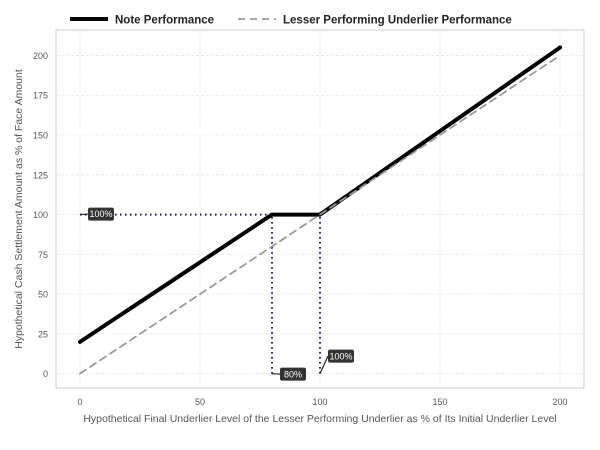 The width and height of the screenshot is (600, 450). I want to click on y-tick-label: 150, so click(40, 136).